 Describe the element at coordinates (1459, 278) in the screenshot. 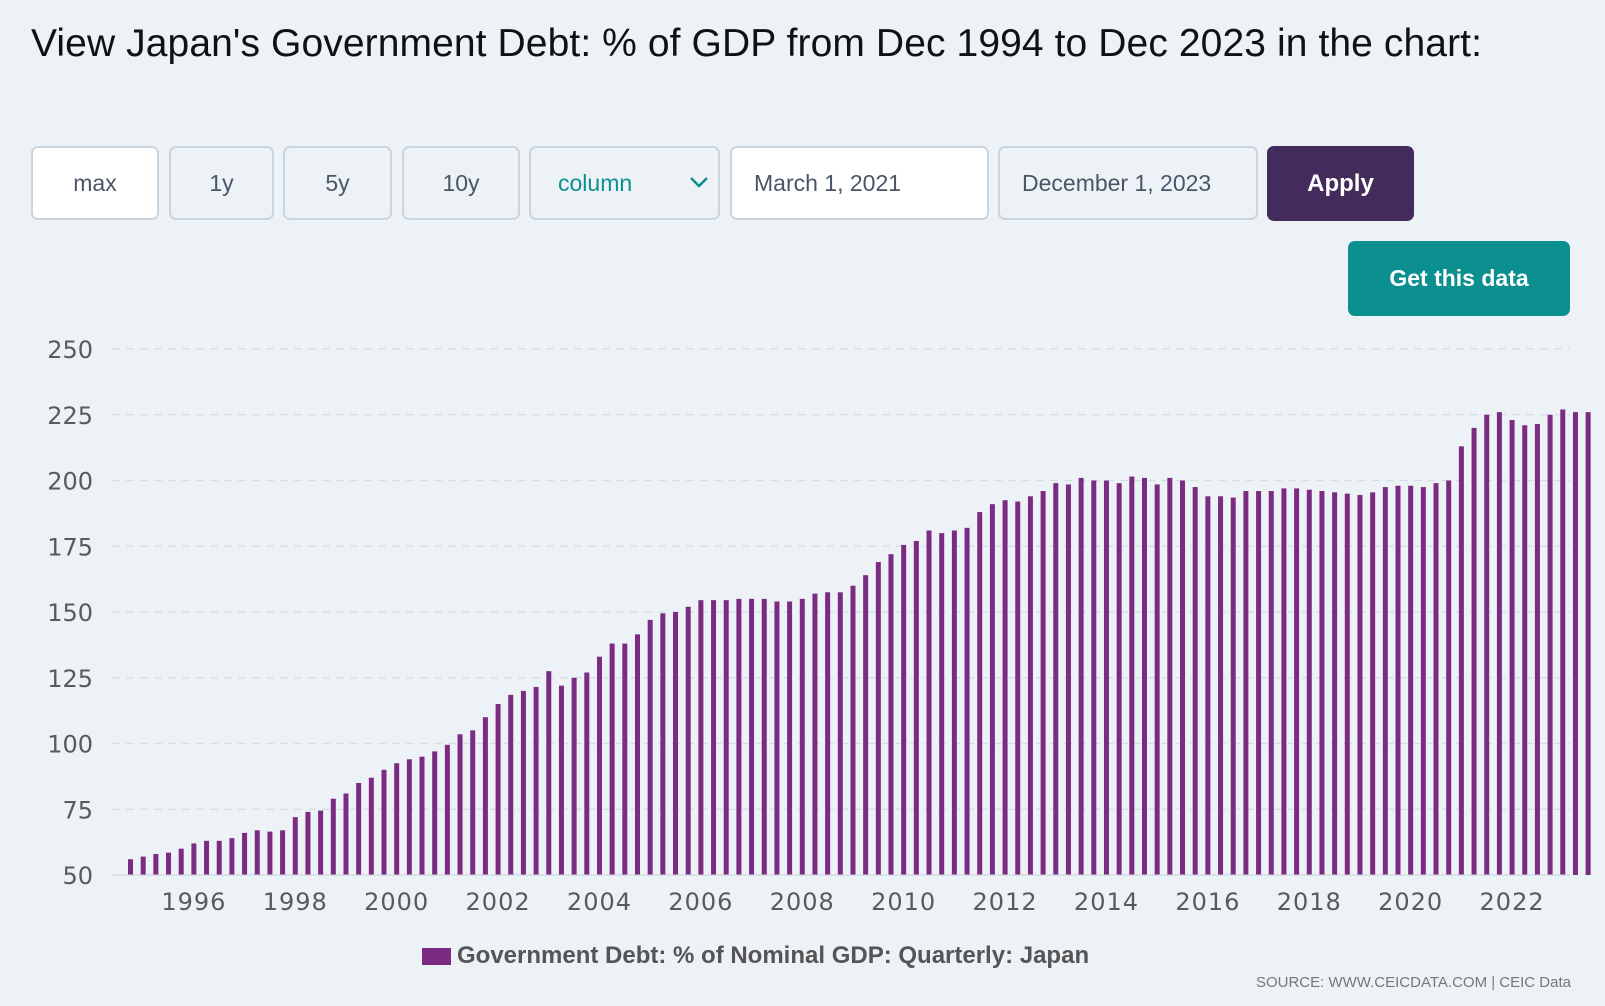

I see `get-this-data-button: Get this data` at that location.